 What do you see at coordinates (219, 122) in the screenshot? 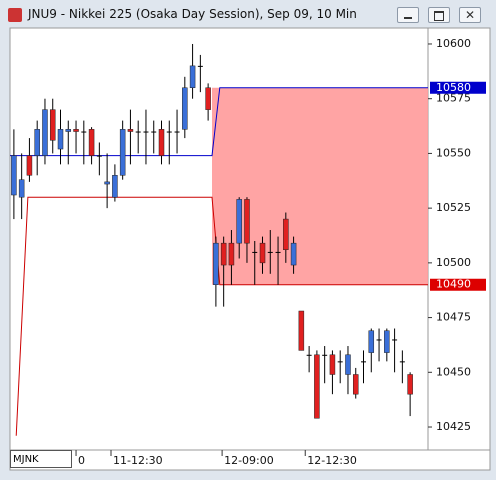
I see `indicator-line` at bounding box center [219, 122].